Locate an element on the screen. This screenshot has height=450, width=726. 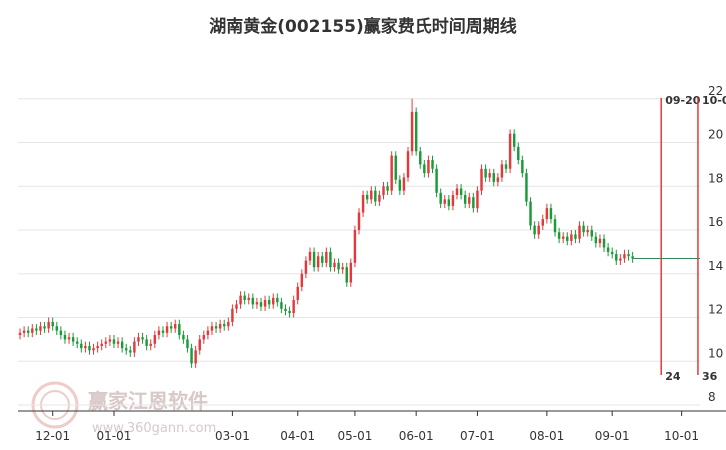
chart-title: 湖南黄金(002155)赢家费氏时间周期线 is located at coordinates (363, 26).